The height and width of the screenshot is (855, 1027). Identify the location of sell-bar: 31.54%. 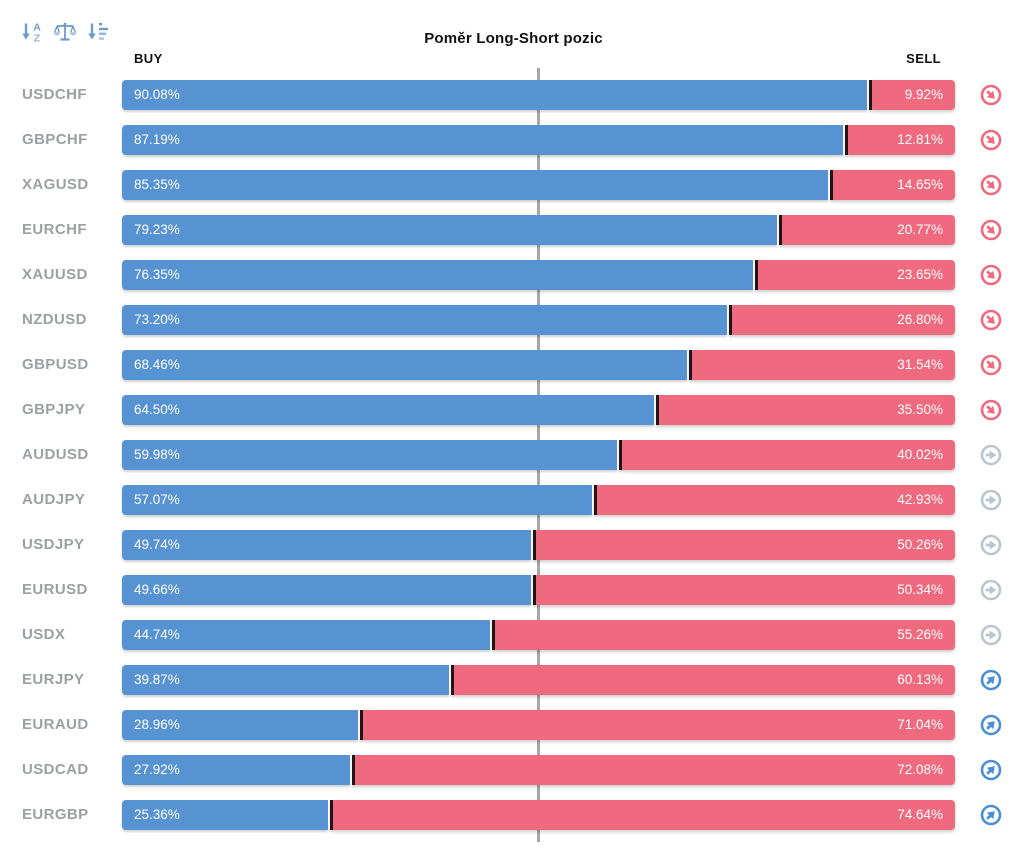
(823, 364).